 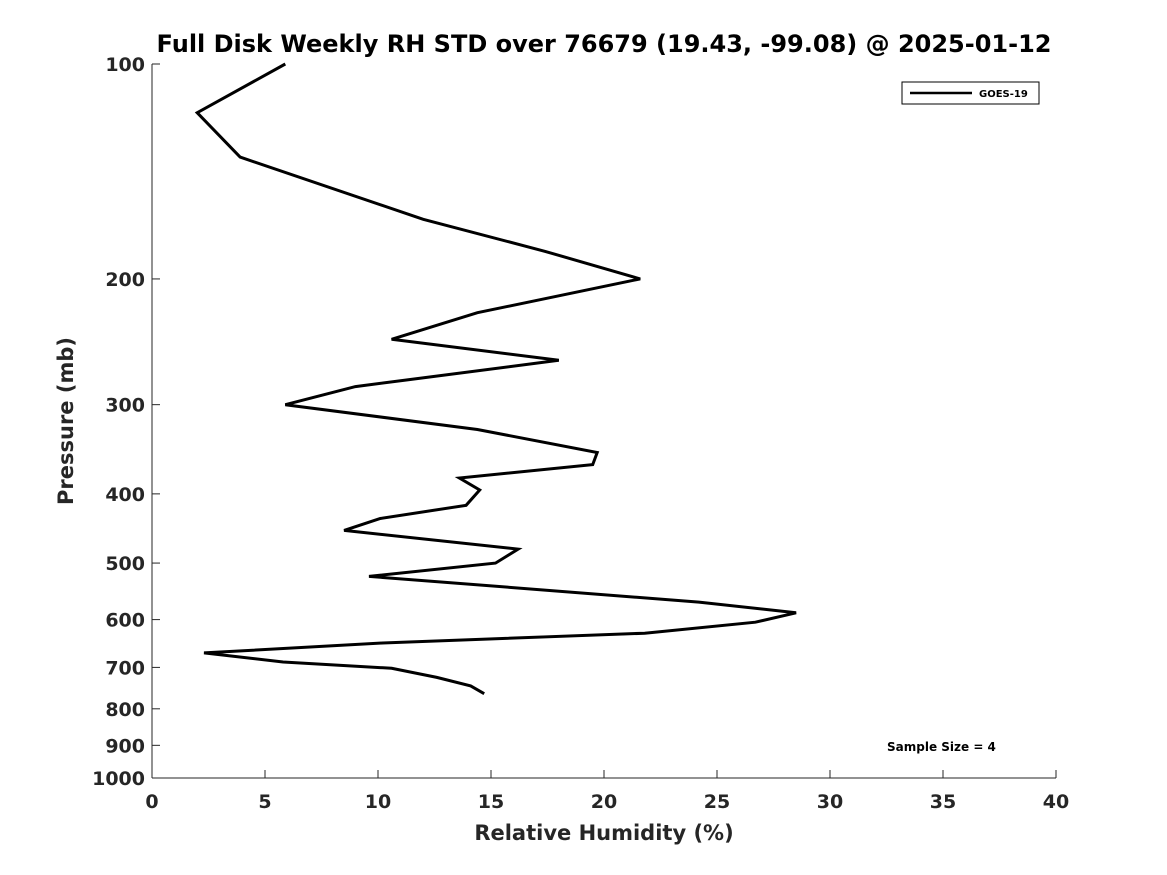 I want to click on x-tick-label: 5, so click(x=264, y=802).